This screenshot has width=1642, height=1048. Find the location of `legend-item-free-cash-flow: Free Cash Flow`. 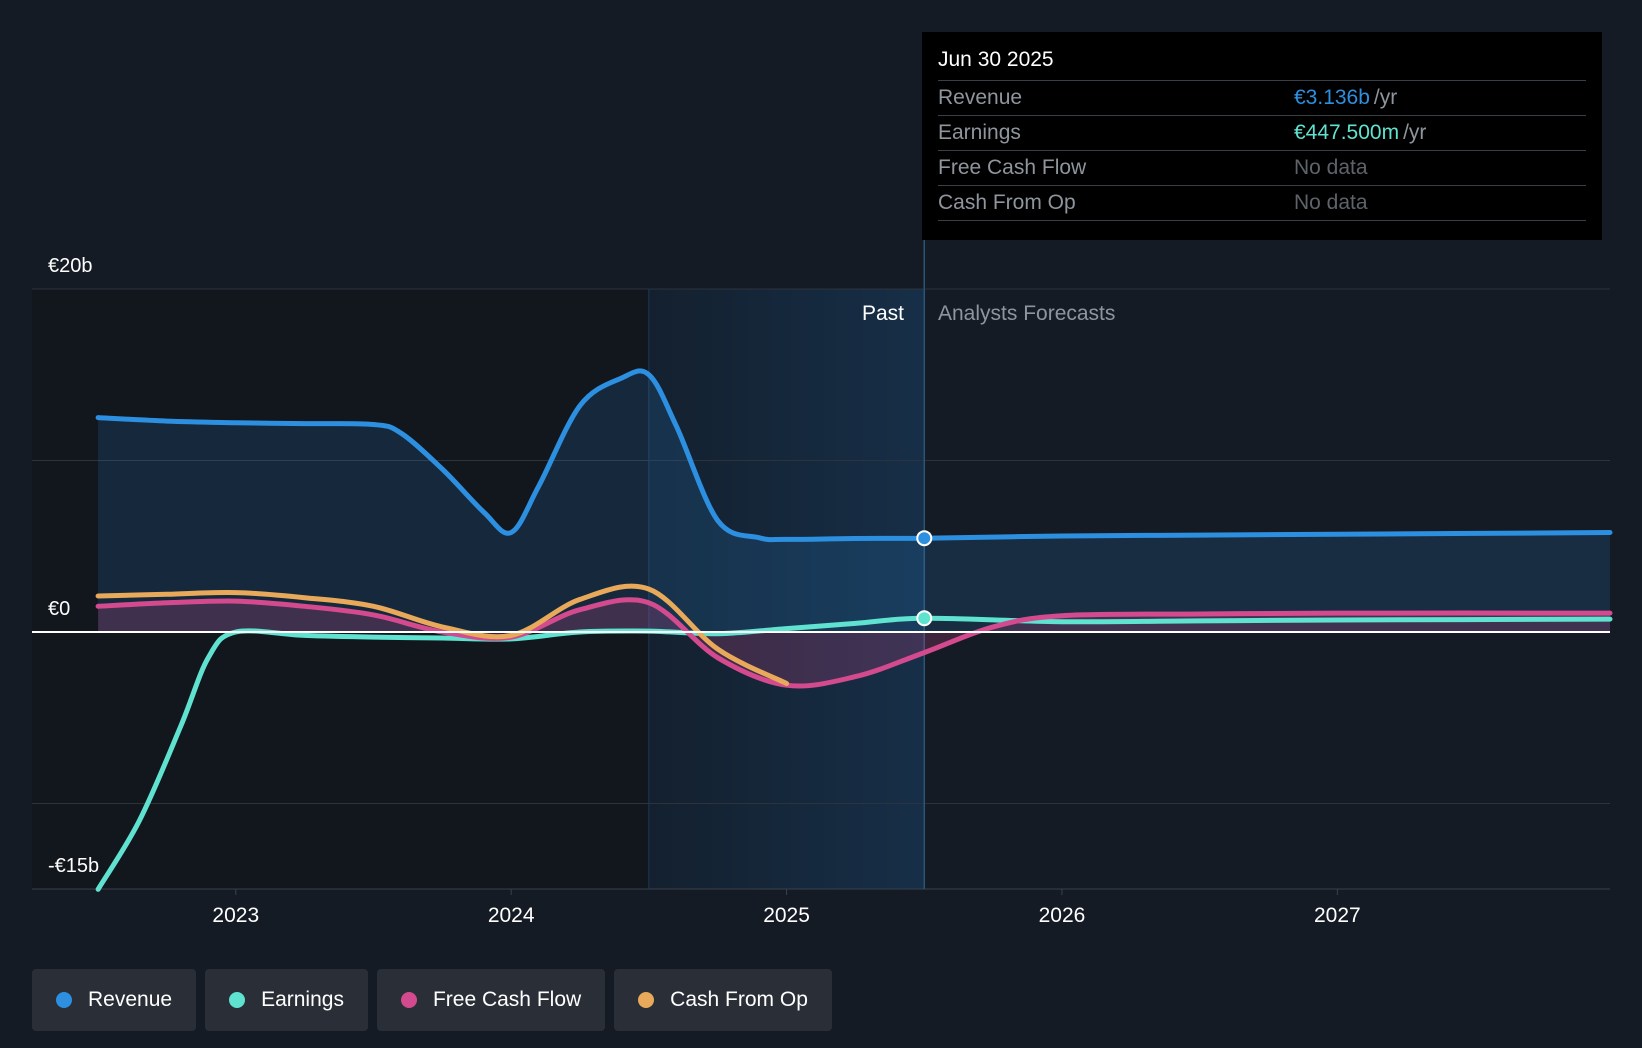

legend-item-free-cash-flow: Free Cash Flow is located at coordinates (491, 1000).